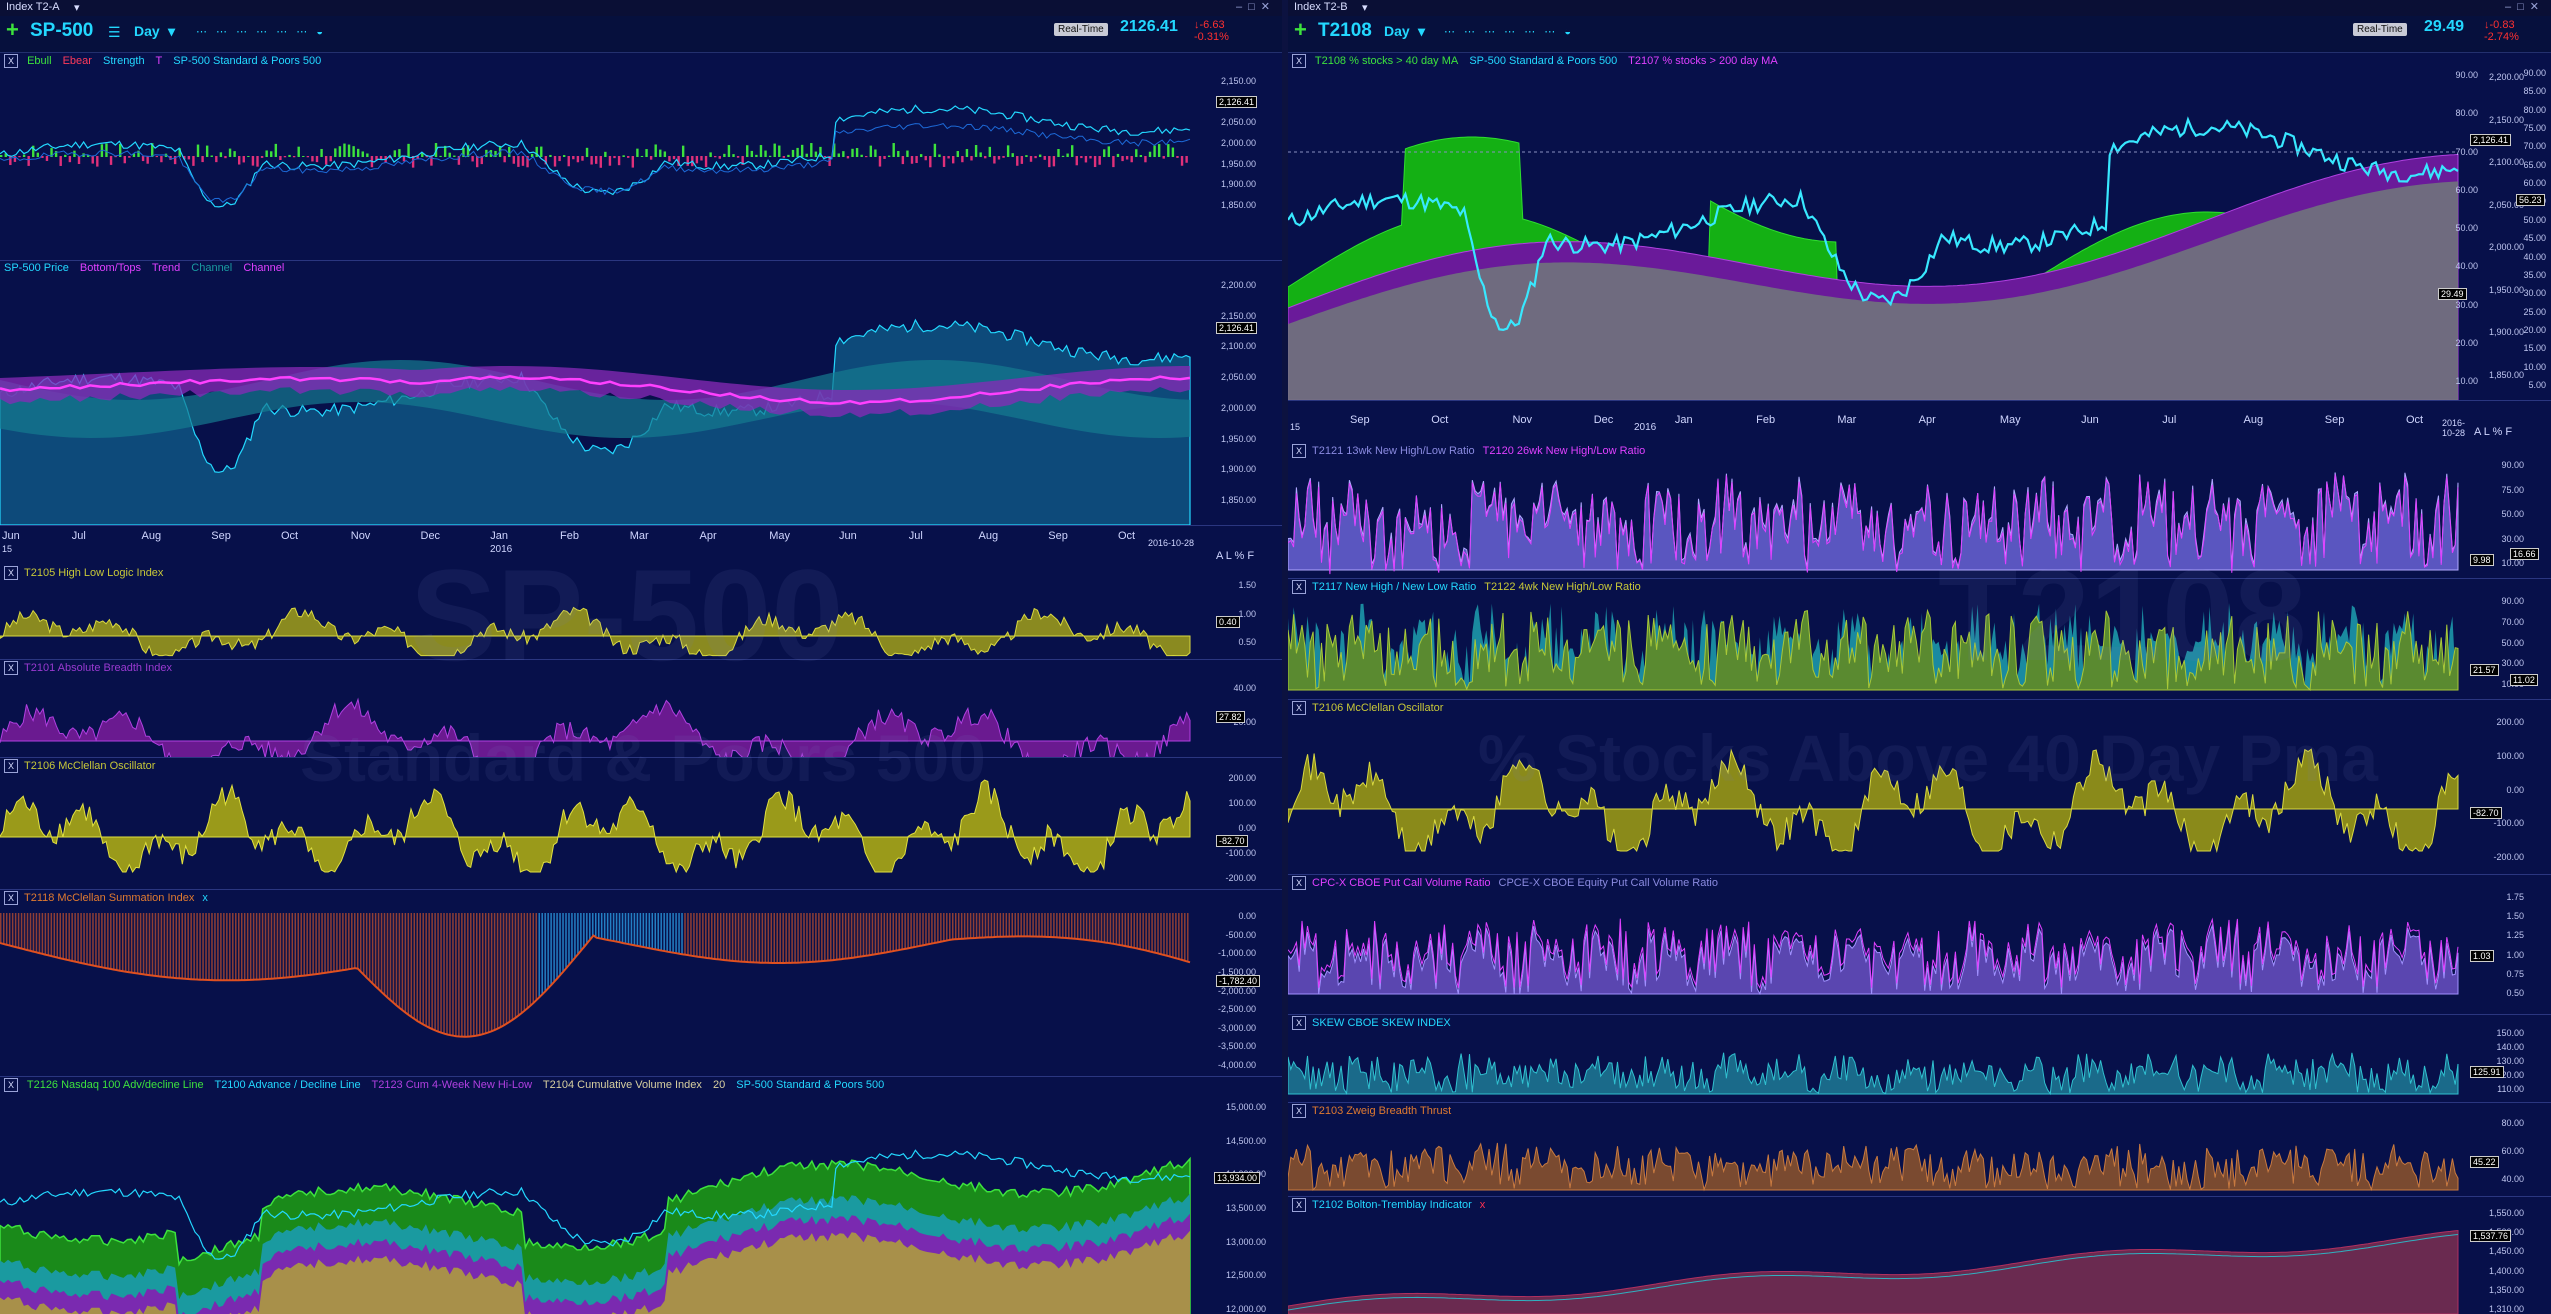 The height and width of the screenshot is (1314, 2551). Describe the element at coordinates (1703, 61) in the screenshot. I see `legend-t2107: T2107 % stocks > 200 day MA` at that location.